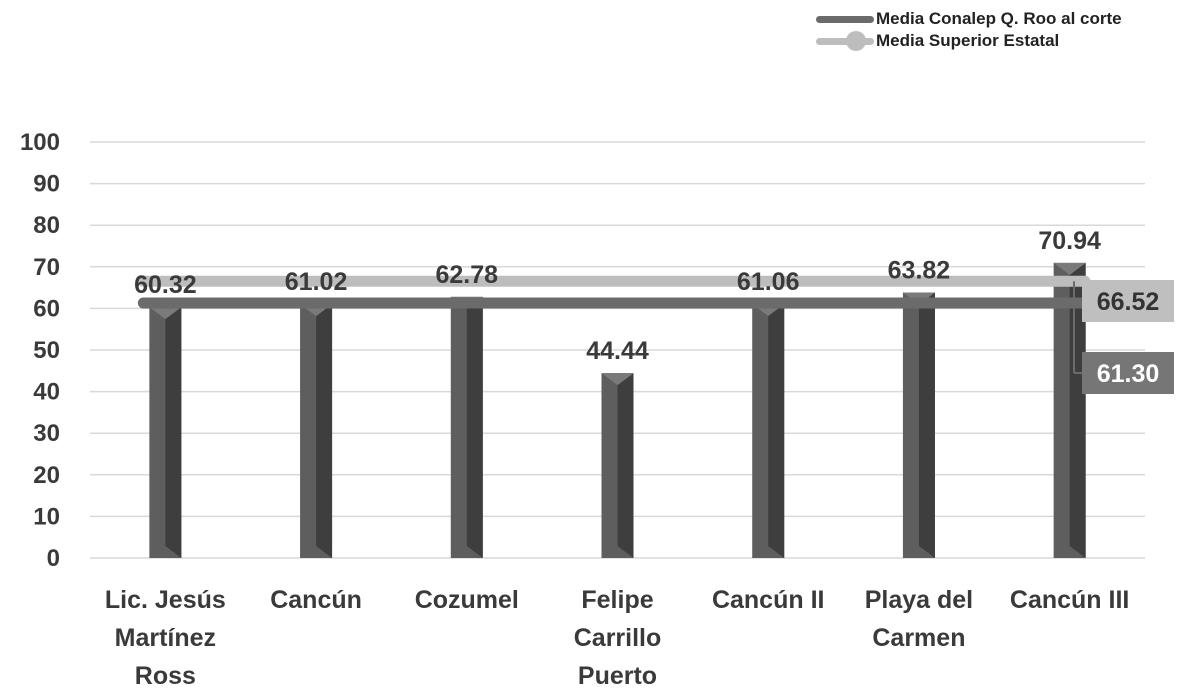  What do you see at coordinates (845, 41) in the screenshot?
I see `legend-swatch-estatal` at bounding box center [845, 41].